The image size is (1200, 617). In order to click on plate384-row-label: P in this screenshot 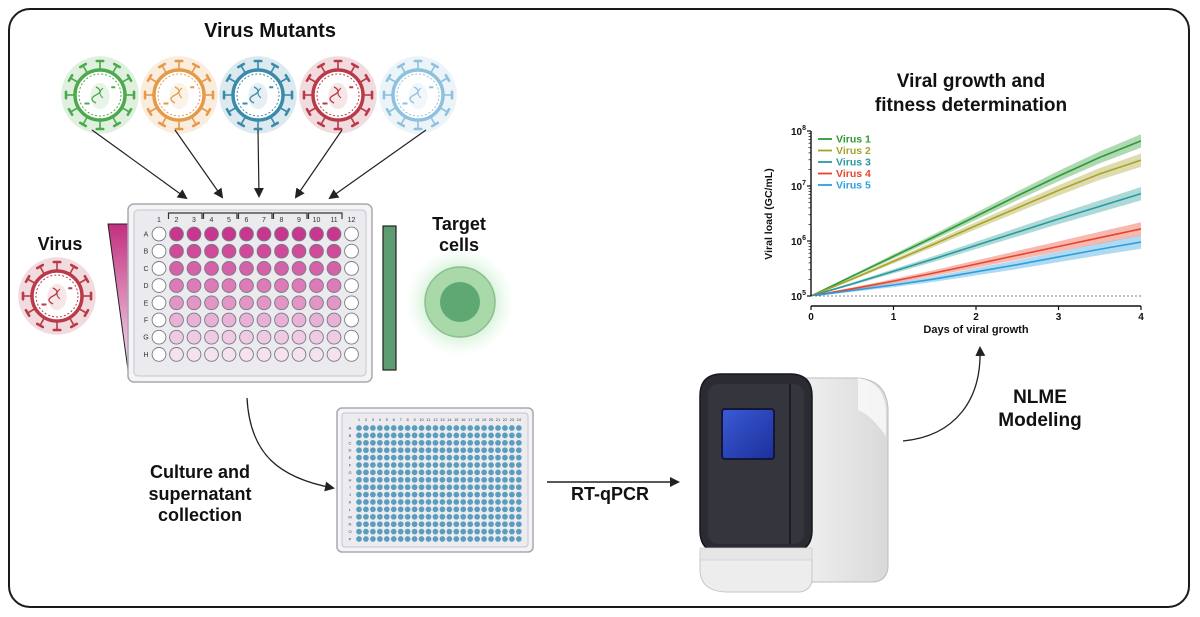, I will do `click(350, 539)`.